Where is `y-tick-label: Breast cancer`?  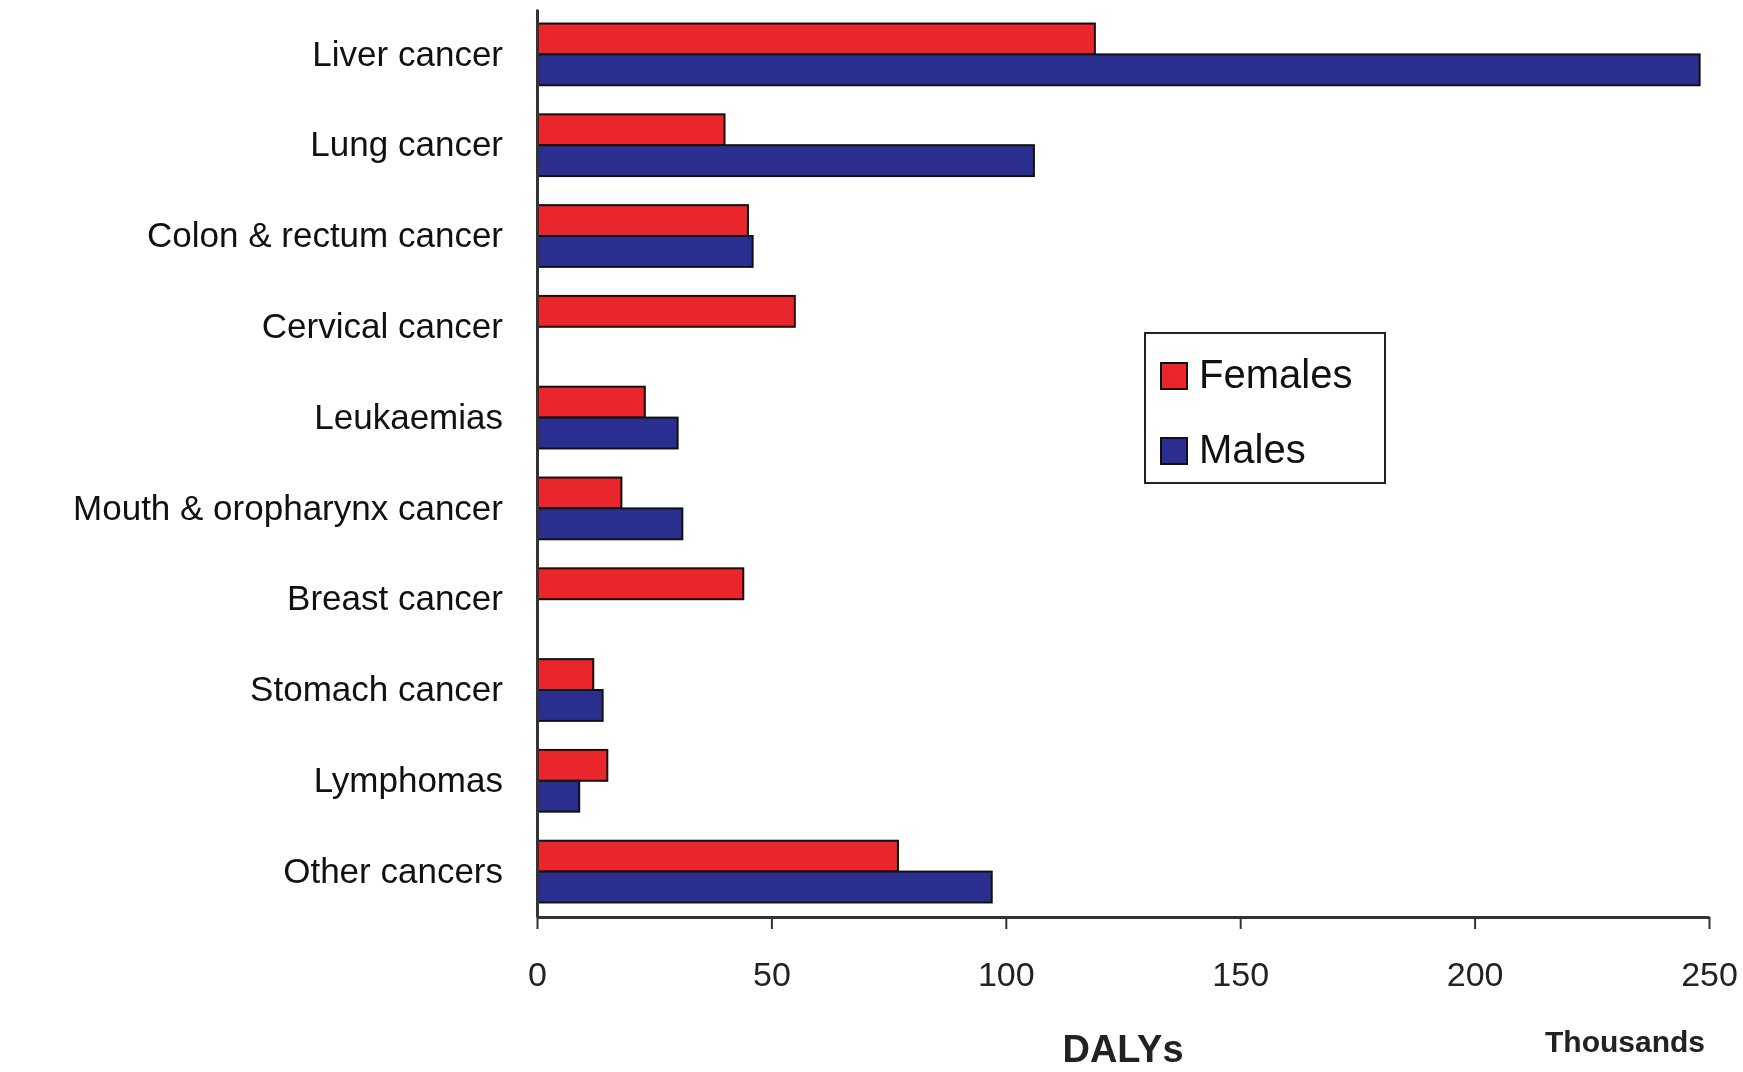 y-tick-label: Breast cancer is located at coordinates (395, 598).